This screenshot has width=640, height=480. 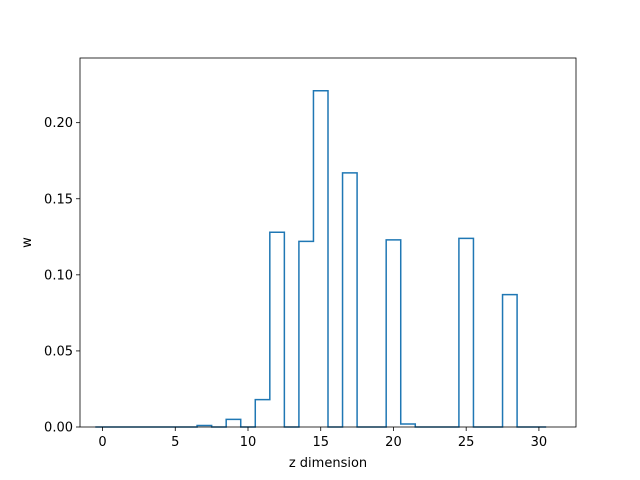 I want to click on x-tick-label: 25, so click(x=466, y=442).